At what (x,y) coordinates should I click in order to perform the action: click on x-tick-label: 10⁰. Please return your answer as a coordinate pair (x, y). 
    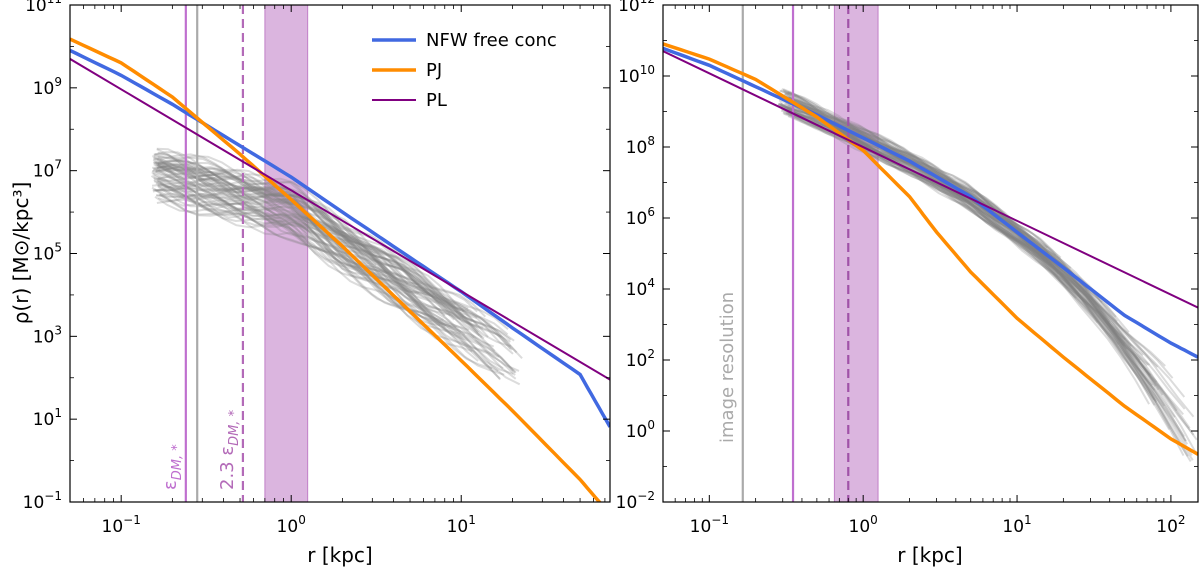
    Looking at the image, I should click on (291, 525).